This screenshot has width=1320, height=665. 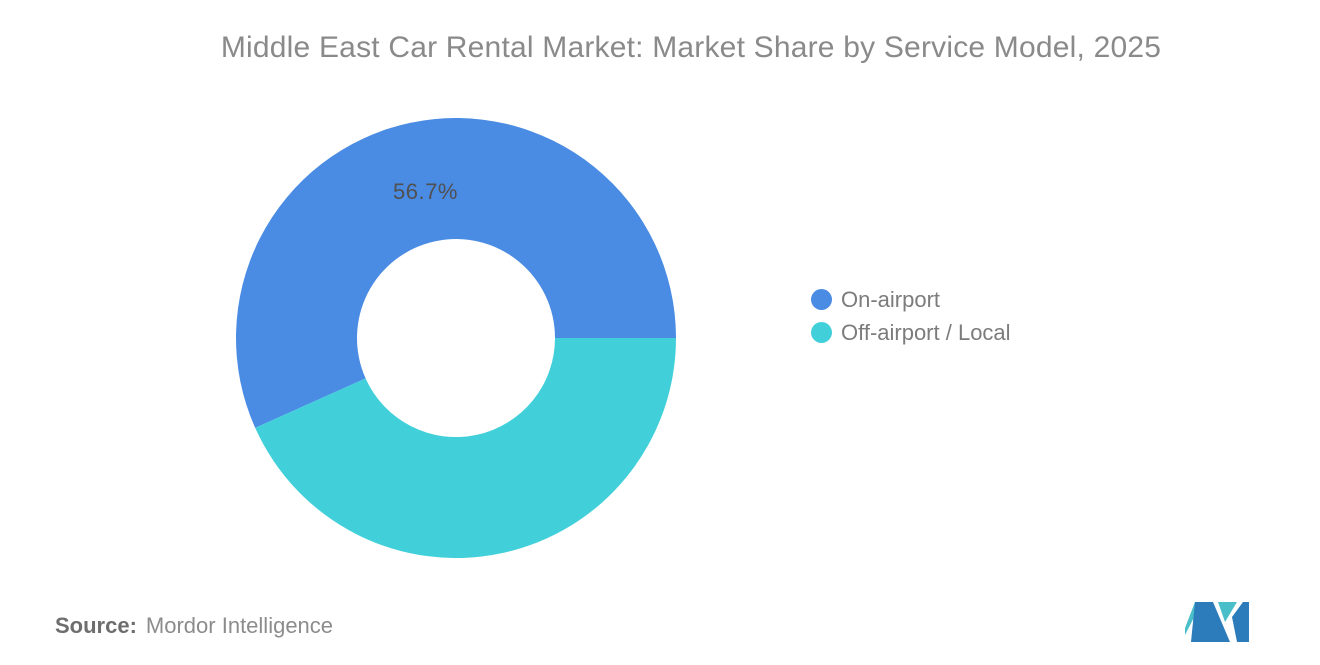 What do you see at coordinates (891, 299) in the screenshot?
I see `legend-label-on-airport: On-airport` at bounding box center [891, 299].